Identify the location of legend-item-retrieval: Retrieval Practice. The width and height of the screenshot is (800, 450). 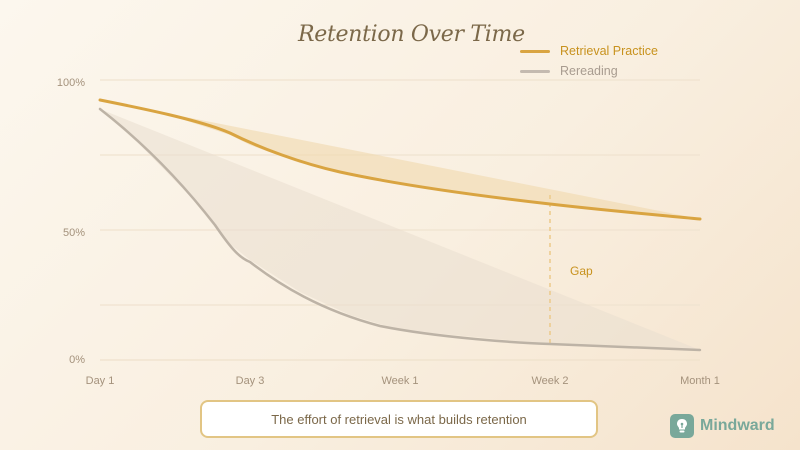
(589, 51).